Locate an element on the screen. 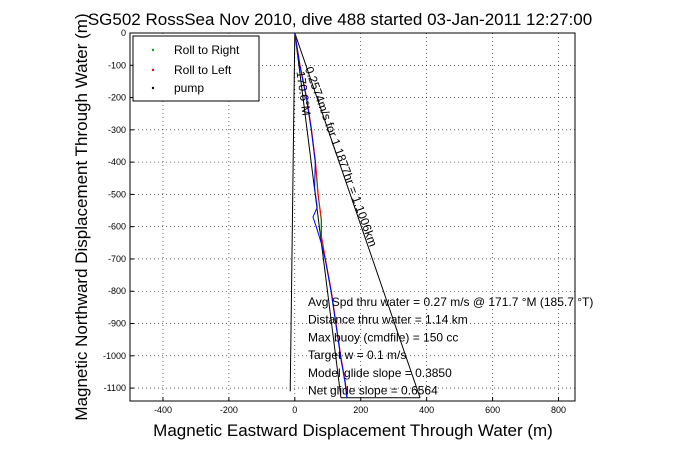  legend-box is located at coordinates (196, 68).